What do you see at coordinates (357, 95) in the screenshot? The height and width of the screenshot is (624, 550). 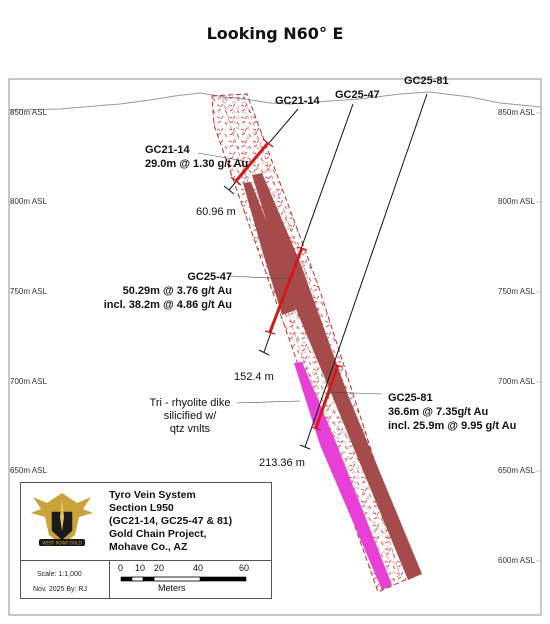 I see `collar-label-gc25-47: GC25-47` at bounding box center [357, 95].